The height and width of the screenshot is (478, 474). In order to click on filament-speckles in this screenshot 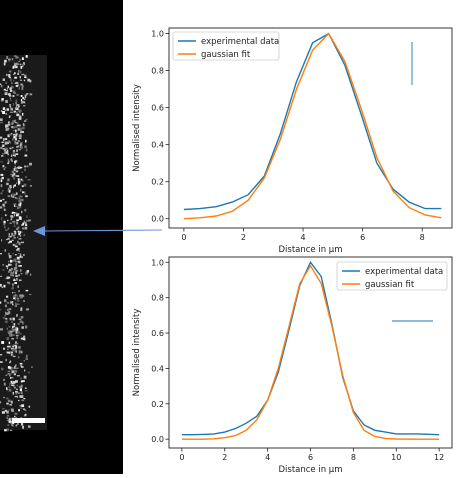, I will do `click(16, 243)`.